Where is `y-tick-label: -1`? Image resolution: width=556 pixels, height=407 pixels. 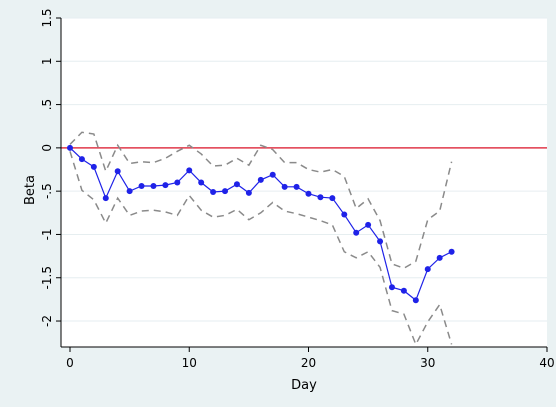
y-tick-label: -1 is located at coordinates (47, 234).